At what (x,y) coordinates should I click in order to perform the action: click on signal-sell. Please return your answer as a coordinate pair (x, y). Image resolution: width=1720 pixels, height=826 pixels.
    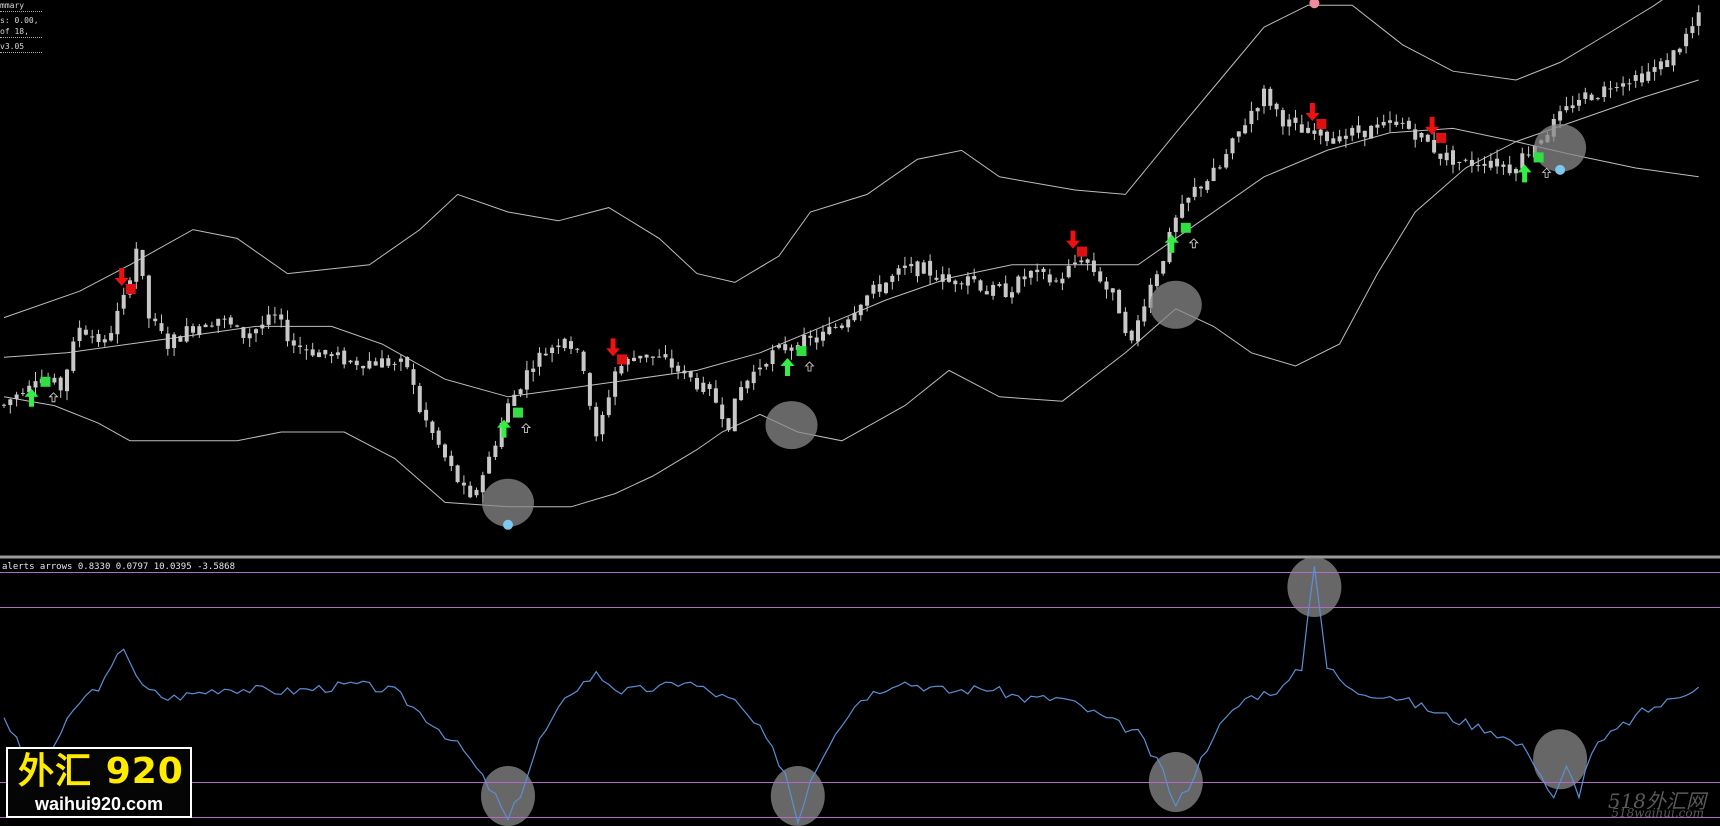
    Looking at the image, I should click on (617, 351).